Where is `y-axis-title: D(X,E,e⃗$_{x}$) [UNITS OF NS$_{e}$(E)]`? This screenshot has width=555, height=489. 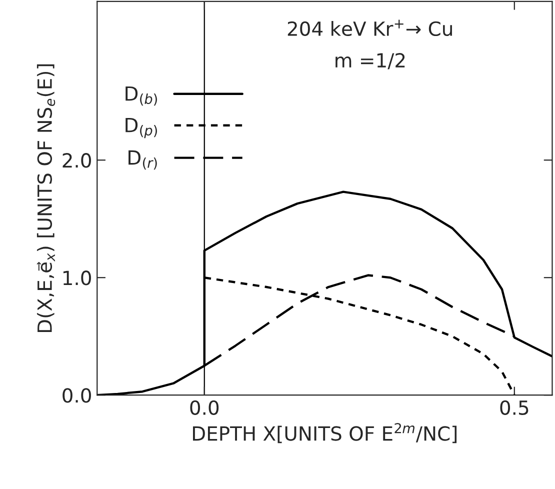 y-axis-title: D(X,E,e⃗$_{x}$) [UNITS OF NS$_{e}$(E)] is located at coordinates (46, 198).